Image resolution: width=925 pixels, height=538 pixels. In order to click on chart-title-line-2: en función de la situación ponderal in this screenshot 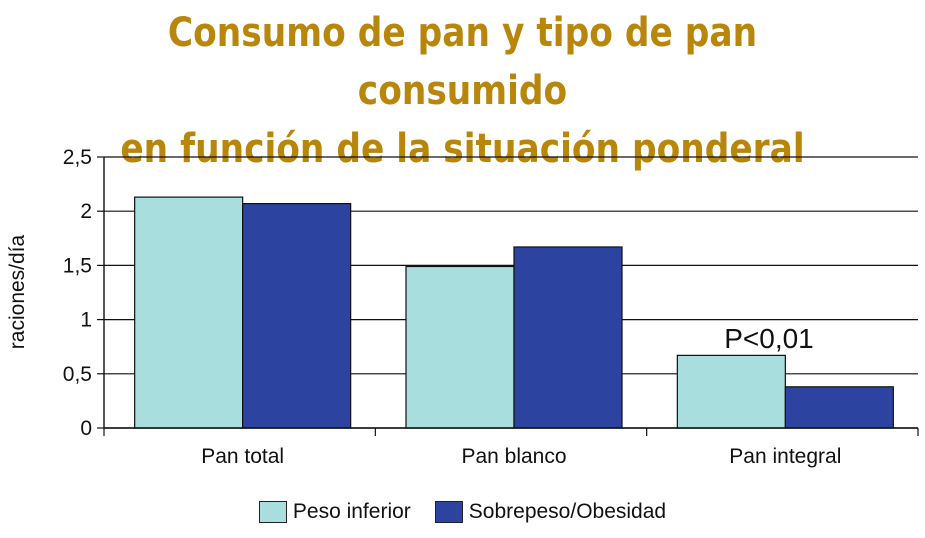, I will do `click(462, 149)`.